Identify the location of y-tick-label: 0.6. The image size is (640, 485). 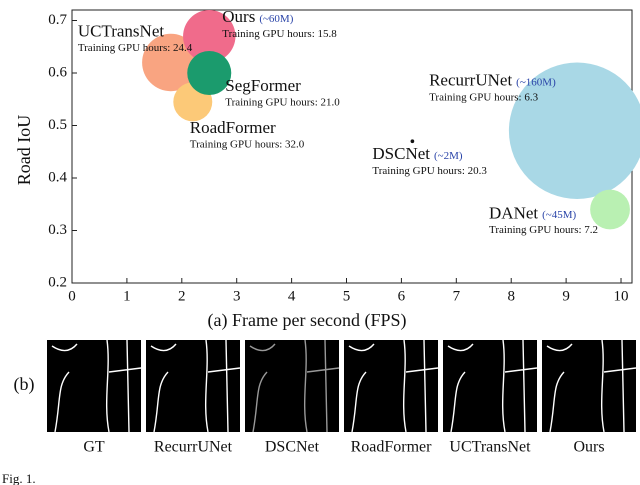
(57, 72).